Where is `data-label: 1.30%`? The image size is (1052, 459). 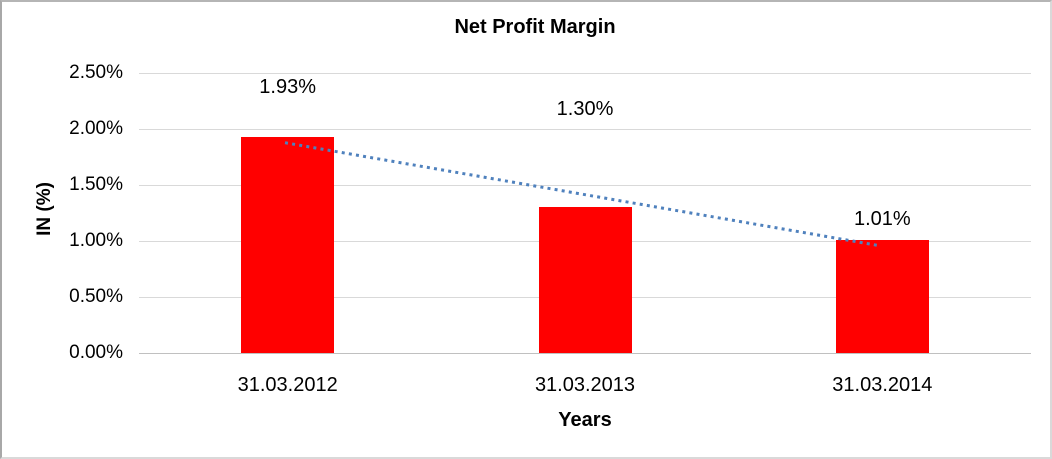
data-label: 1.30% is located at coordinates (585, 109).